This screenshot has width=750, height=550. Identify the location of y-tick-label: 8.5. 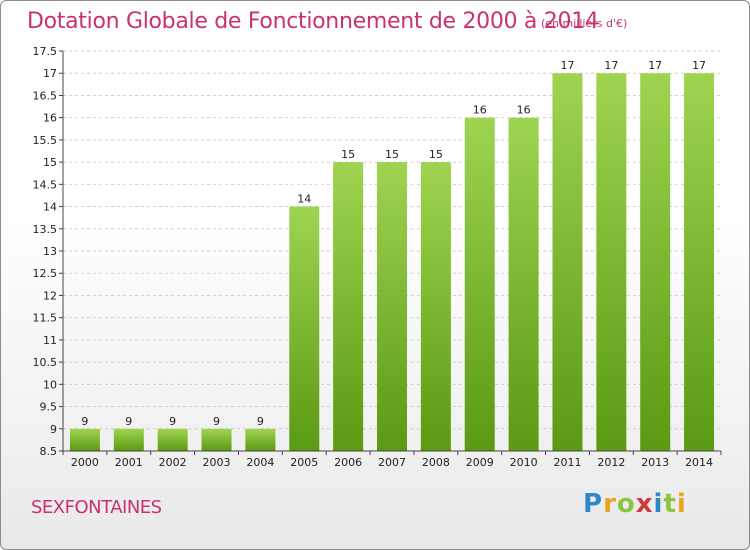
(49, 451).